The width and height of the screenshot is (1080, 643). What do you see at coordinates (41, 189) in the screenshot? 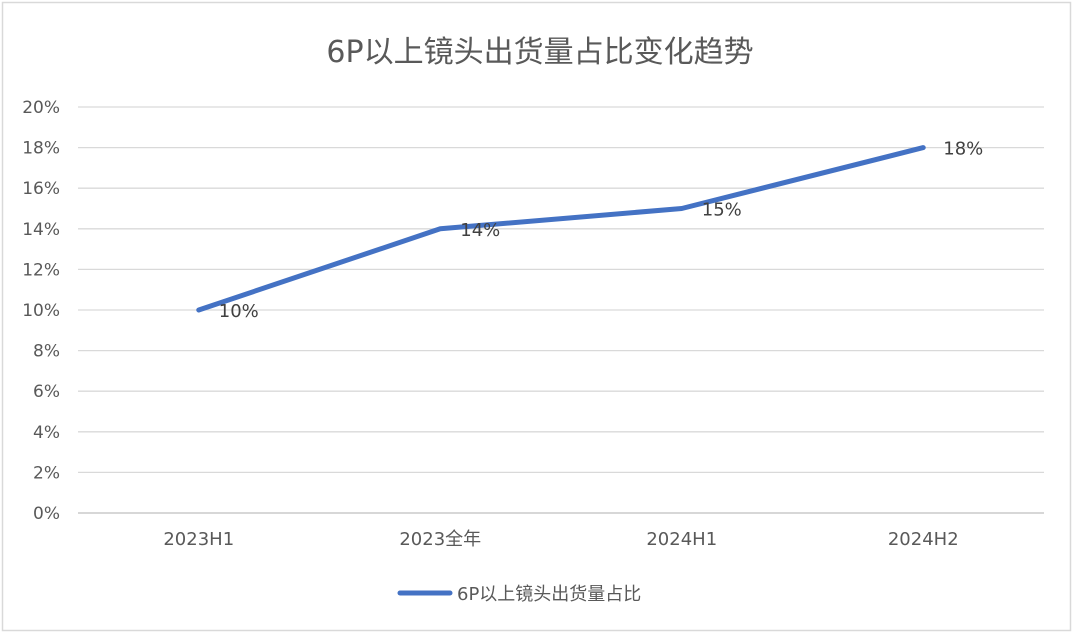
I see `y-tick-label: 16%` at bounding box center [41, 189].